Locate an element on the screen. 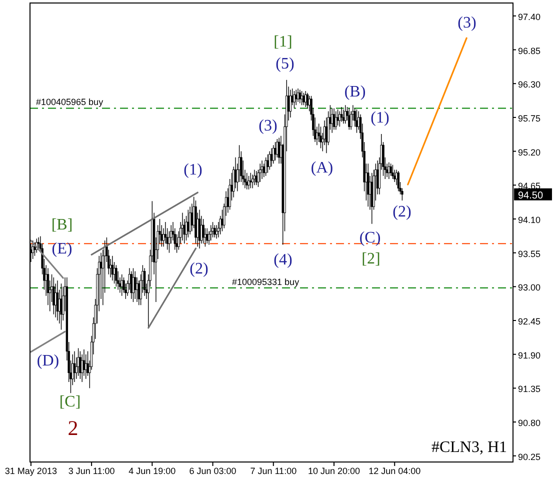  annotation: (4) is located at coordinates (283, 260).